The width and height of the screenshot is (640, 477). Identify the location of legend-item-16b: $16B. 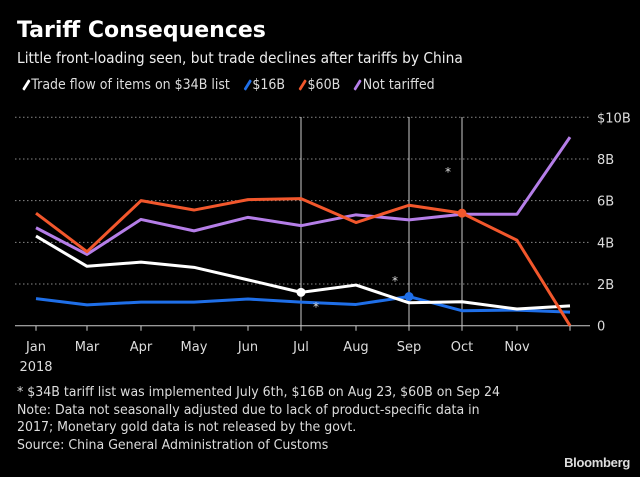
(264, 85).